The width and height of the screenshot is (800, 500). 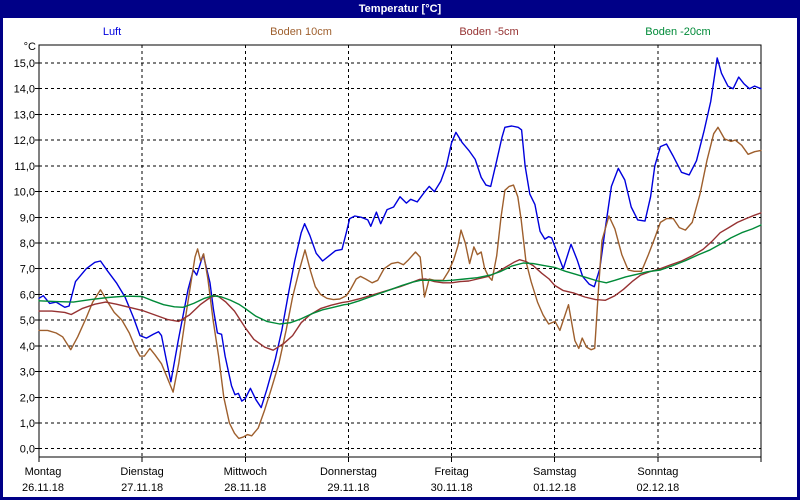 I want to click on y-tick-label: 11,0, so click(x=24, y=167).